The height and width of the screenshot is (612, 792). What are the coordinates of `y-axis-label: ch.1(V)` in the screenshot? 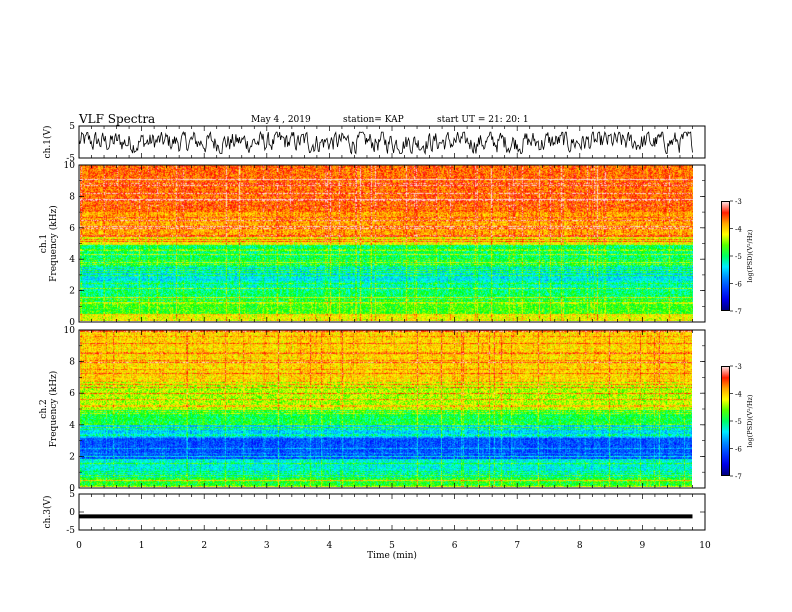 It's located at (47, 142).